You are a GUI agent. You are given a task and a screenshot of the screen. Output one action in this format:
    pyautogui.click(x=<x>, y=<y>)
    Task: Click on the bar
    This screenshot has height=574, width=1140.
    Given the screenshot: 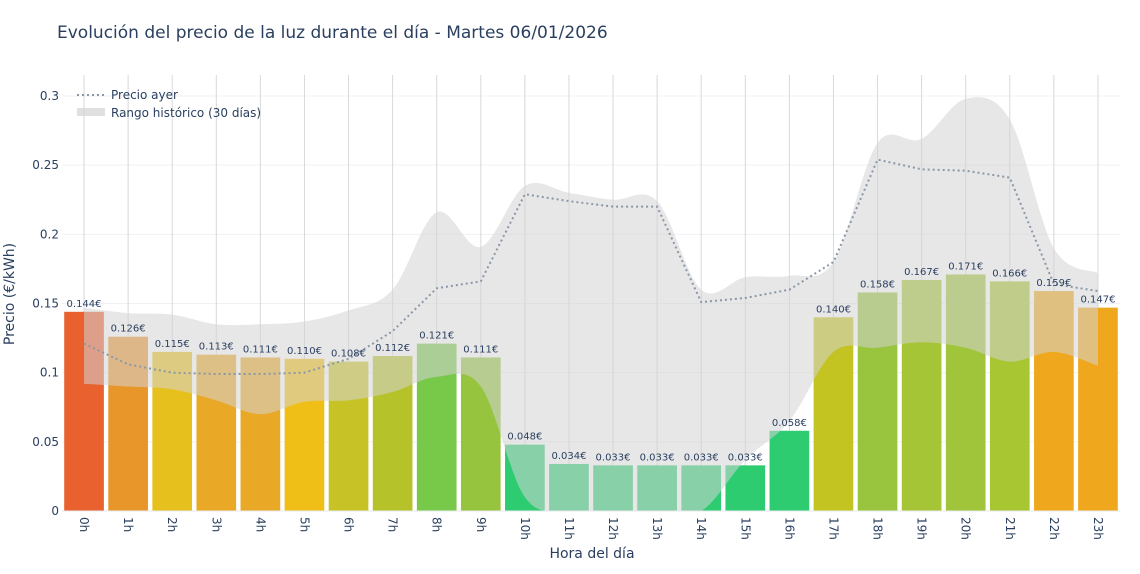 What is the action you would take?
    pyautogui.click(x=789, y=470)
    